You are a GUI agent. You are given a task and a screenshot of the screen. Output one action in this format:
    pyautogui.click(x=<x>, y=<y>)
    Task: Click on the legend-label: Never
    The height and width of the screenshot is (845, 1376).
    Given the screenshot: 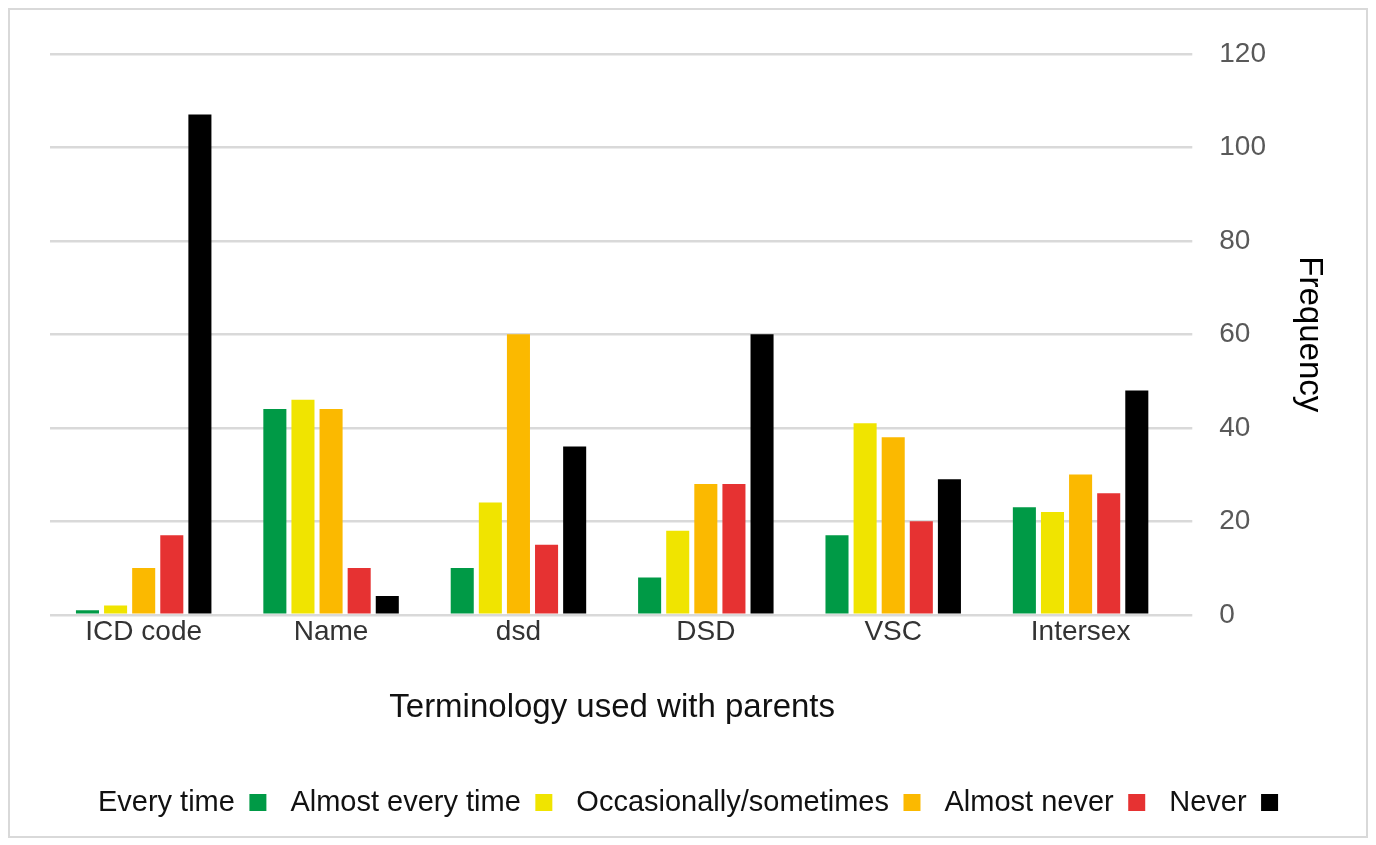 What is the action you would take?
    pyautogui.click(x=1208, y=800)
    